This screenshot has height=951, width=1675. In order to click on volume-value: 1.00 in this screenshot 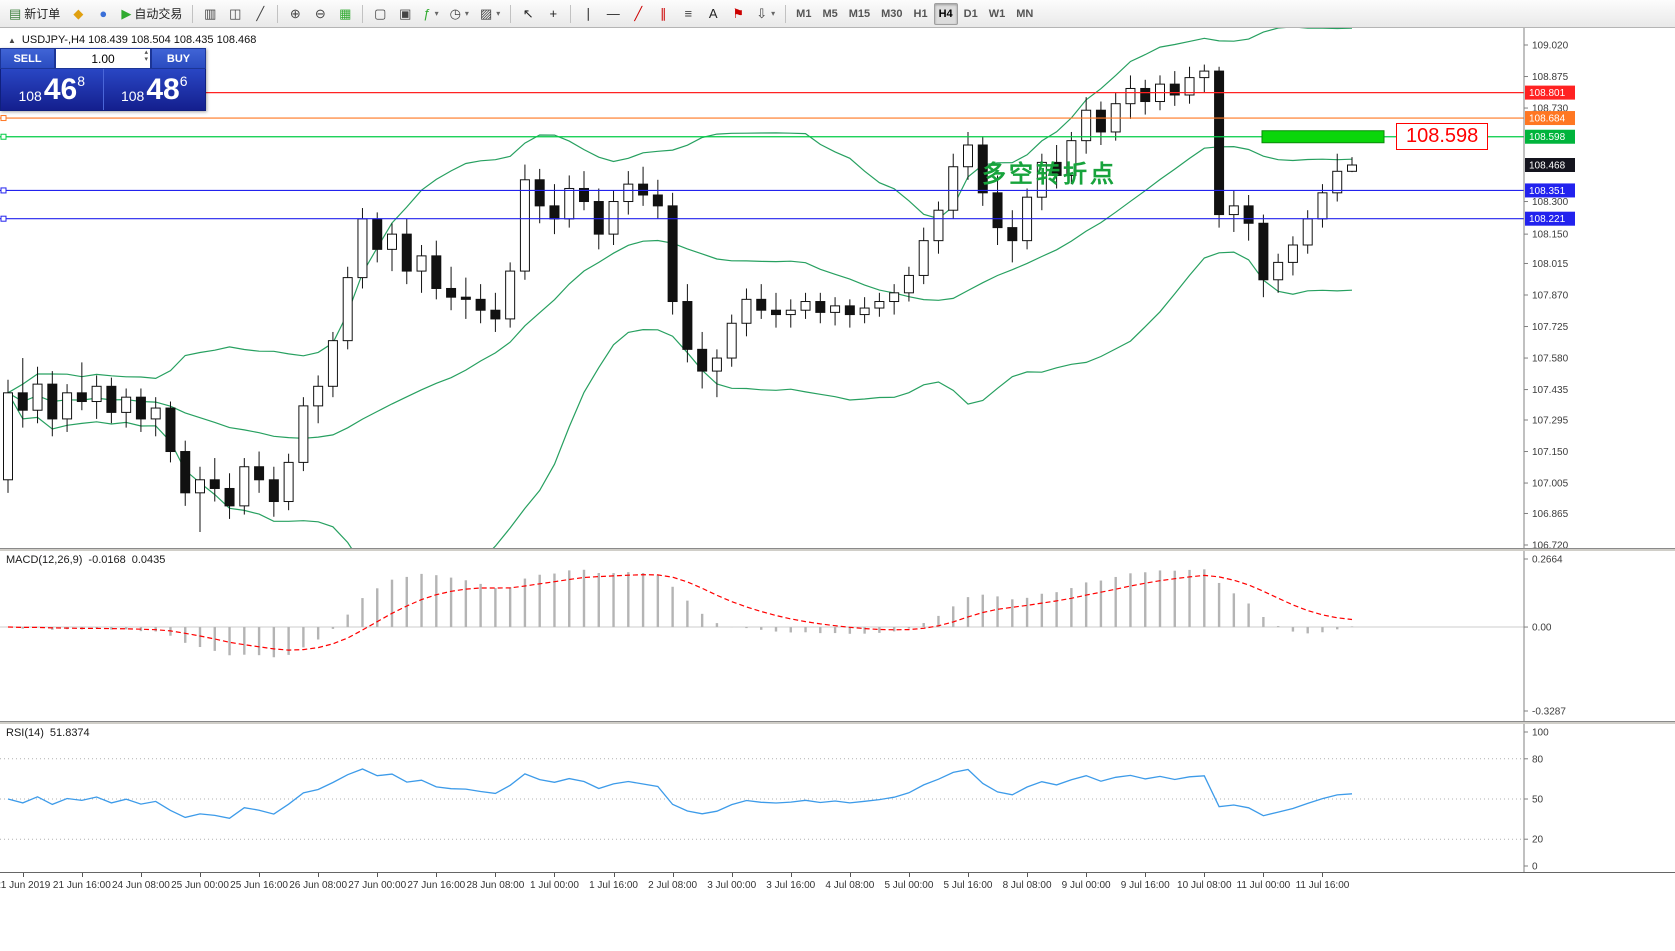, I will do `click(103, 58)`.